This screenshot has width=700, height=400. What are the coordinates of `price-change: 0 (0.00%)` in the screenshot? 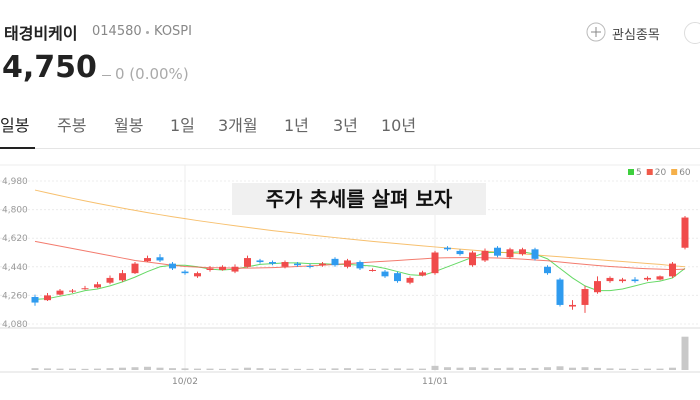 It's located at (152, 74).